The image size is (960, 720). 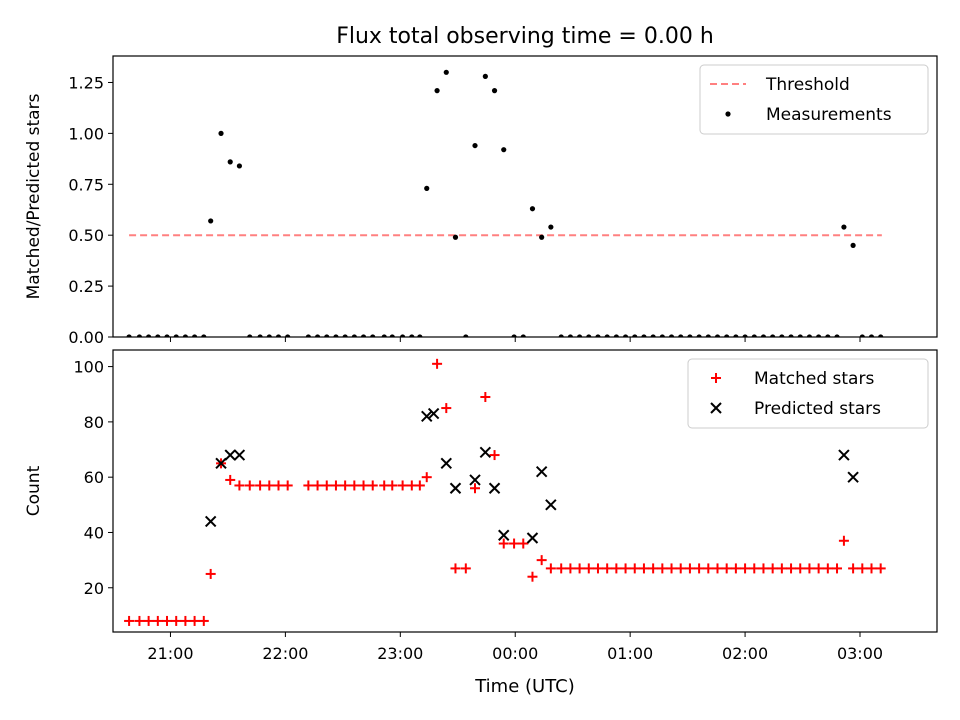 What do you see at coordinates (400, 653) in the screenshot?
I see `x-tick-label: 23:00` at bounding box center [400, 653].